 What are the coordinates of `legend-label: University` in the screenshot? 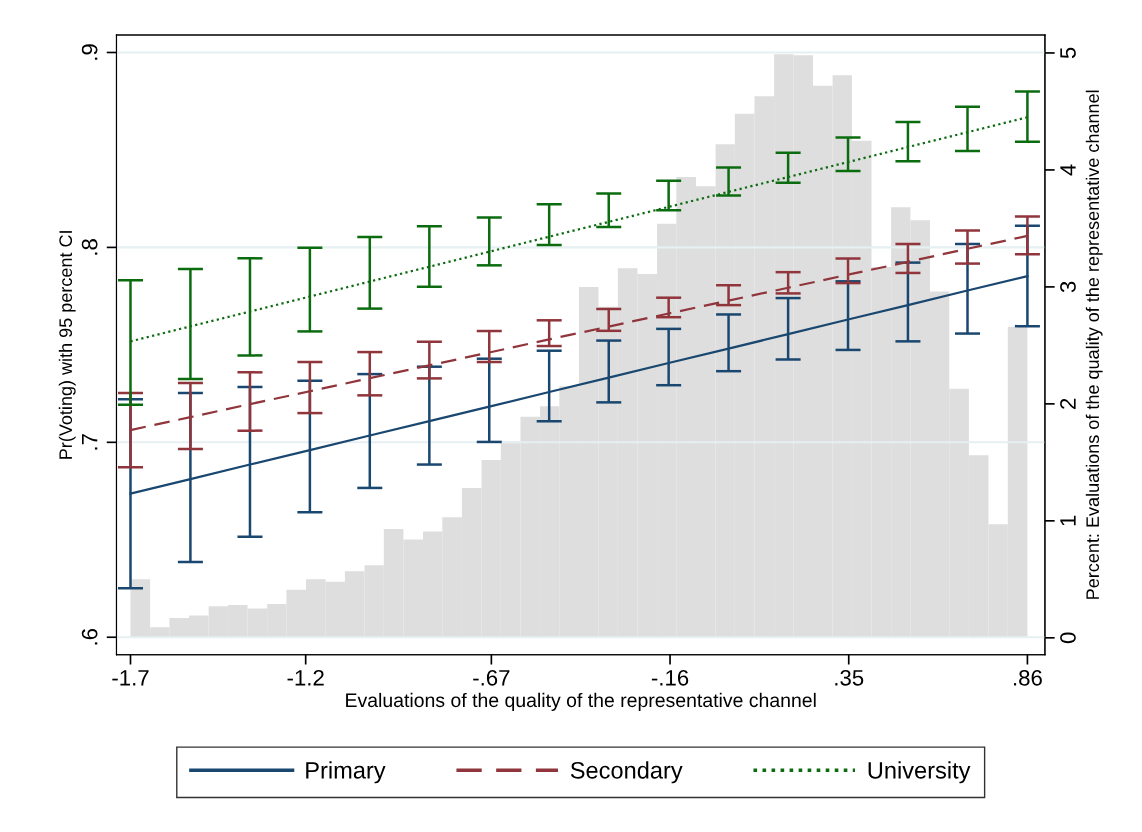 It's located at (919, 772).